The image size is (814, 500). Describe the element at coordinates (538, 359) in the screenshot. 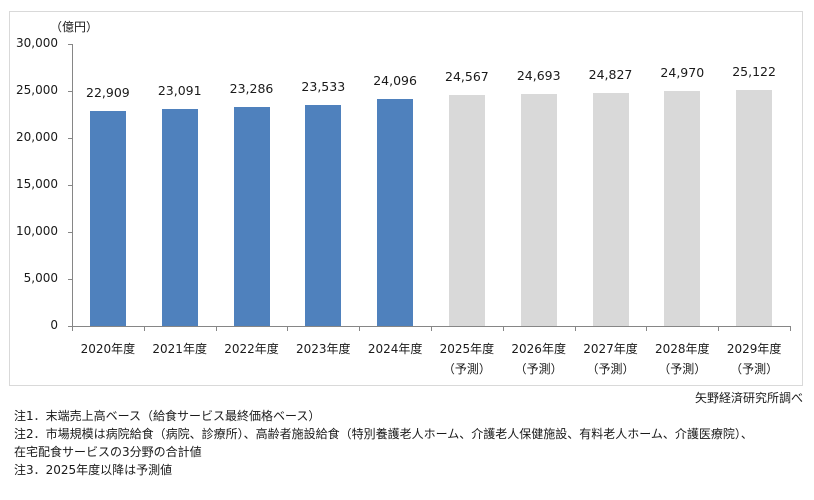

I see `x-category-label: 2026年度 （予測）` at that location.